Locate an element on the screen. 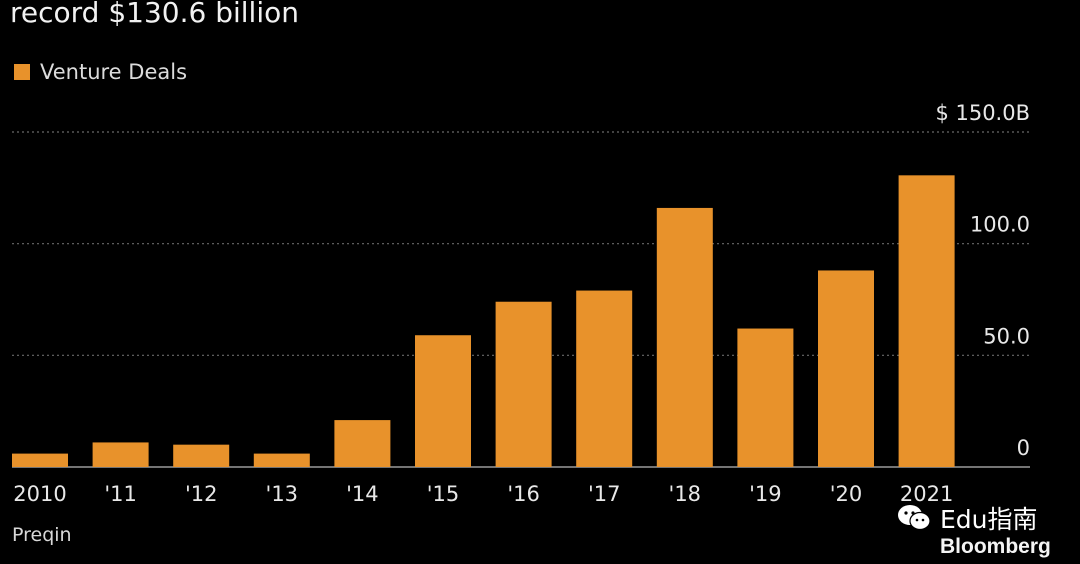 This screenshot has width=1080, height=564. watermark-text: Edu指南 is located at coordinates (989, 519).